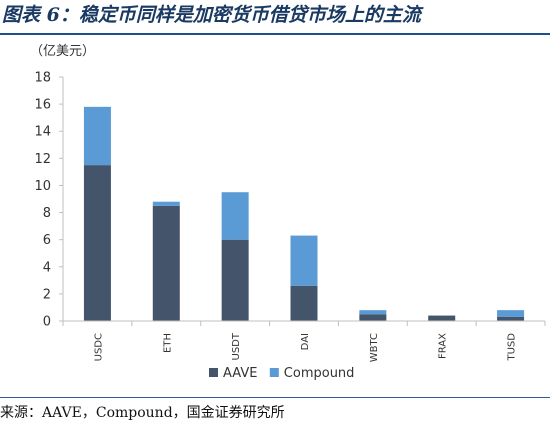  What do you see at coordinates (235, 280) in the screenshot?
I see `bar-aave-usdt` at bounding box center [235, 280].